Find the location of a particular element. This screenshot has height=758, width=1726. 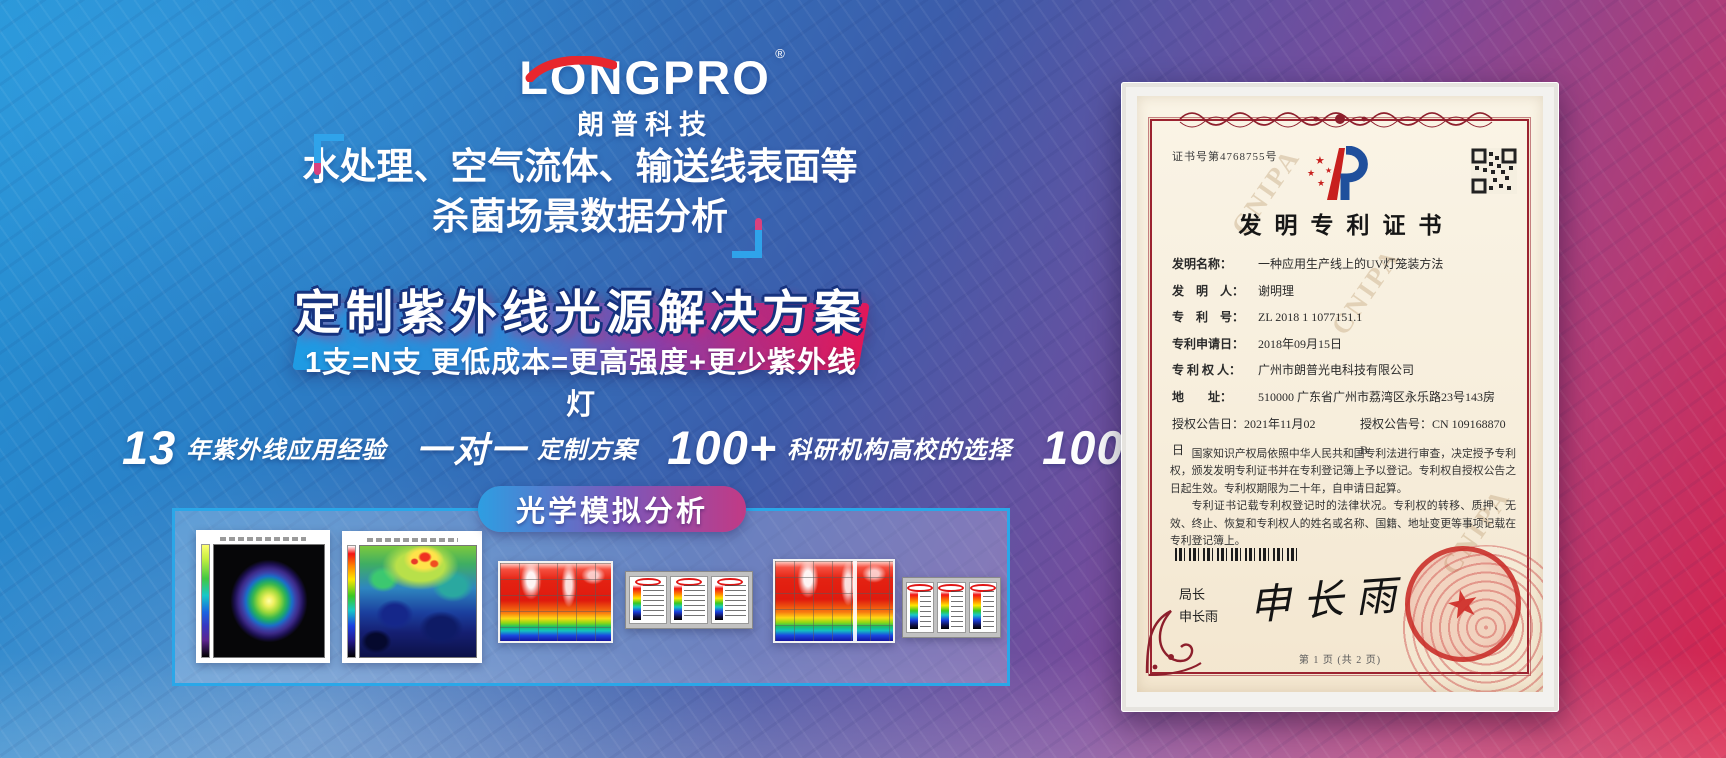

director-name: 申长雨 is located at coordinates (1199, 617).